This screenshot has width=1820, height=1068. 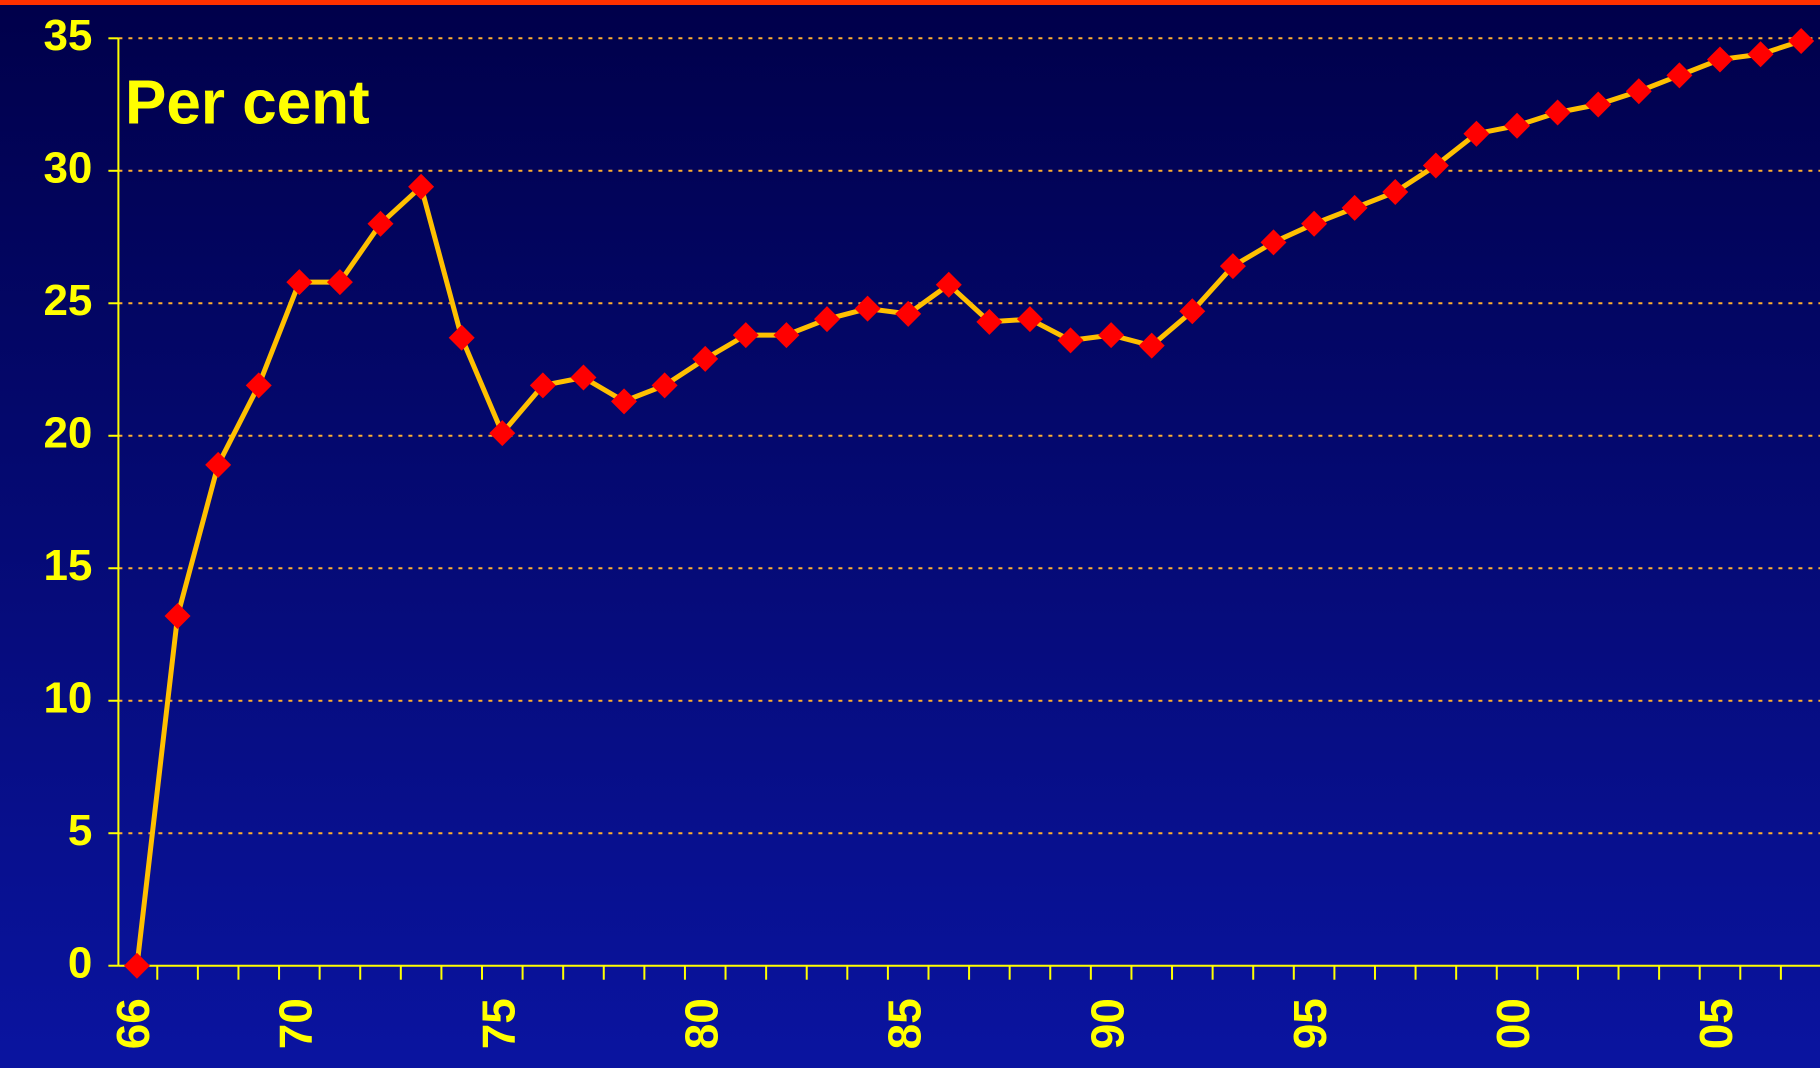 What do you see at coordinates (1716, 1023) in the screenshot?
I see `x-tick-label: 05` at bounding box center [1716, 1023].